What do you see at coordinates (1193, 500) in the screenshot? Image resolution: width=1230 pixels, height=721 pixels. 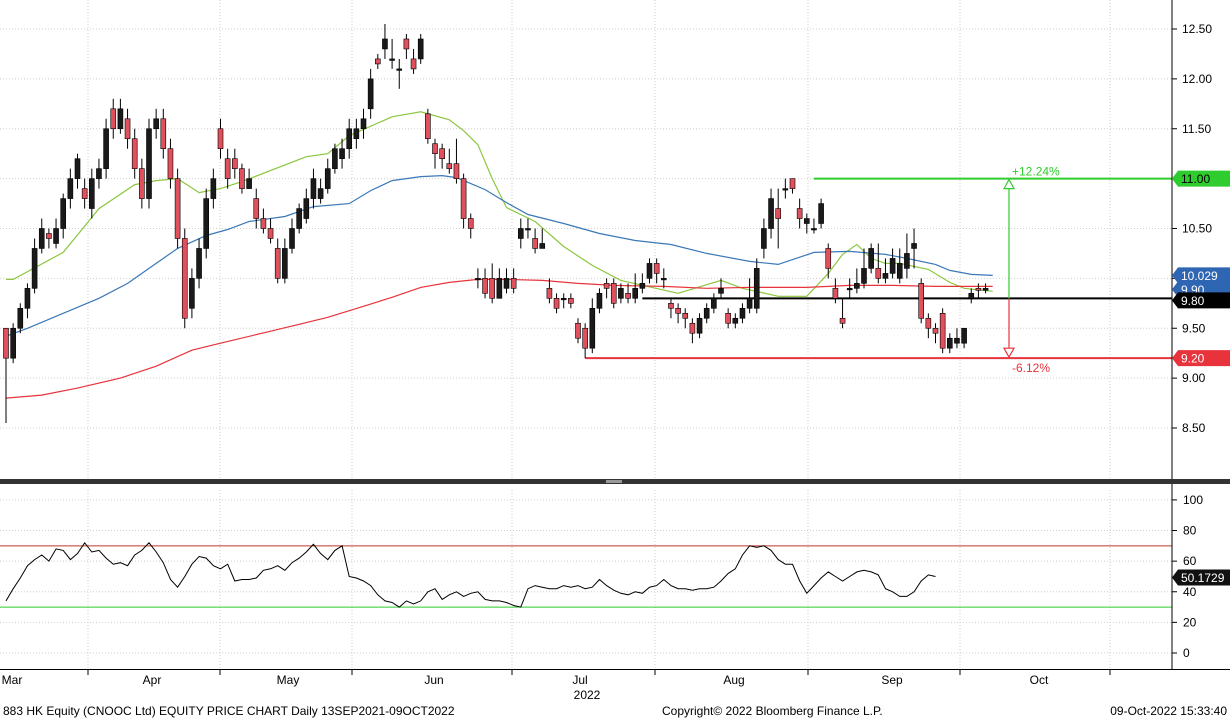 I see `rsi-tick-label: 100` at bounding box center [1193, 500].